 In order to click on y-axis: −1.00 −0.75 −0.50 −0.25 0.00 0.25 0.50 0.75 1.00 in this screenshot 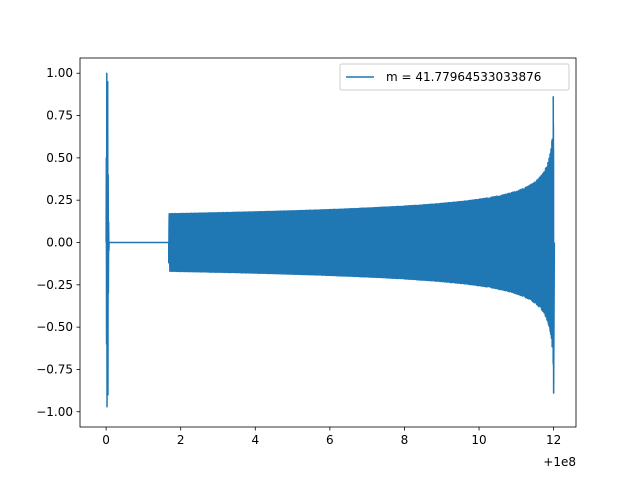, I will do `click(58, 242)`.